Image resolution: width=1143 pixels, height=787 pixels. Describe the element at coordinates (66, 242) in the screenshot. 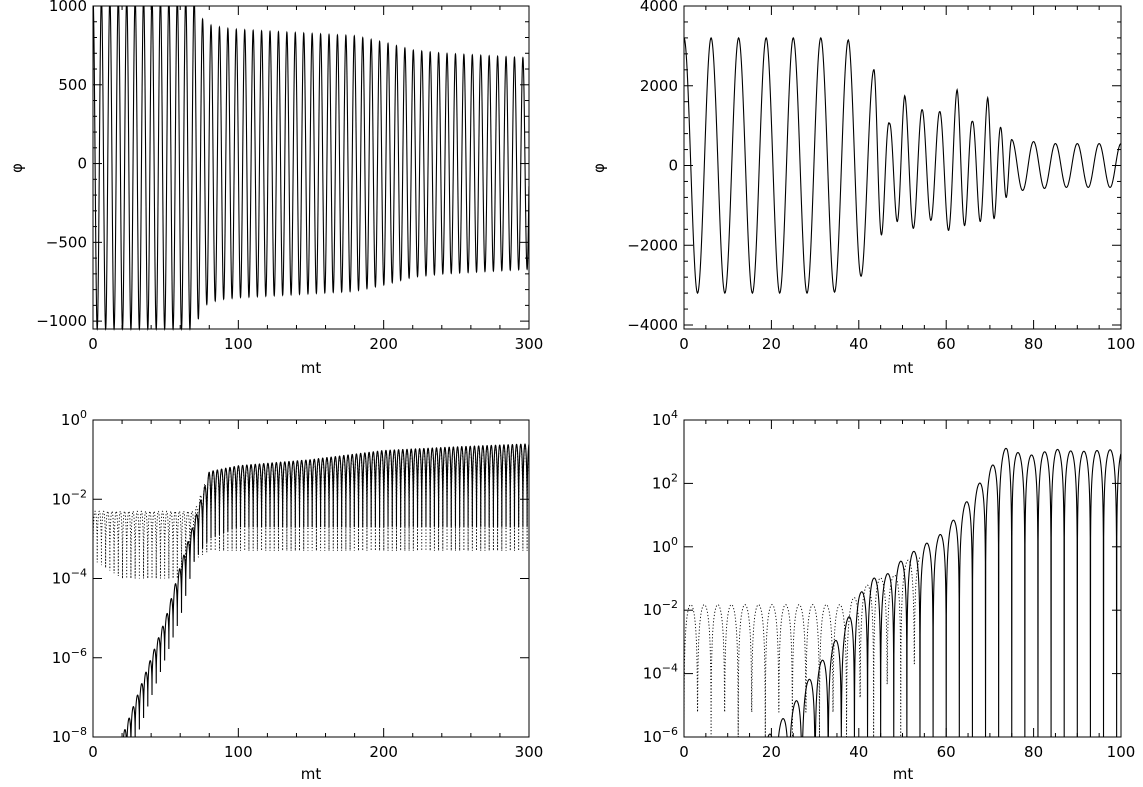

I see `y-tick-label: −500` at that location.